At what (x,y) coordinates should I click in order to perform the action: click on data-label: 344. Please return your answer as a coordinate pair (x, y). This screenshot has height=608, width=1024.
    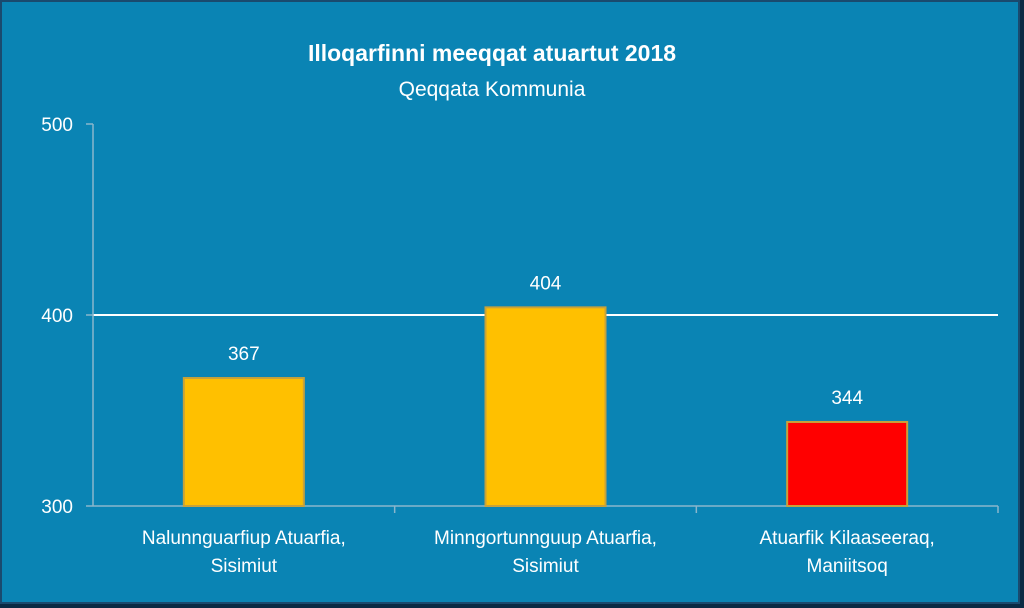
    Looking at the image, I should click on (847, 398).